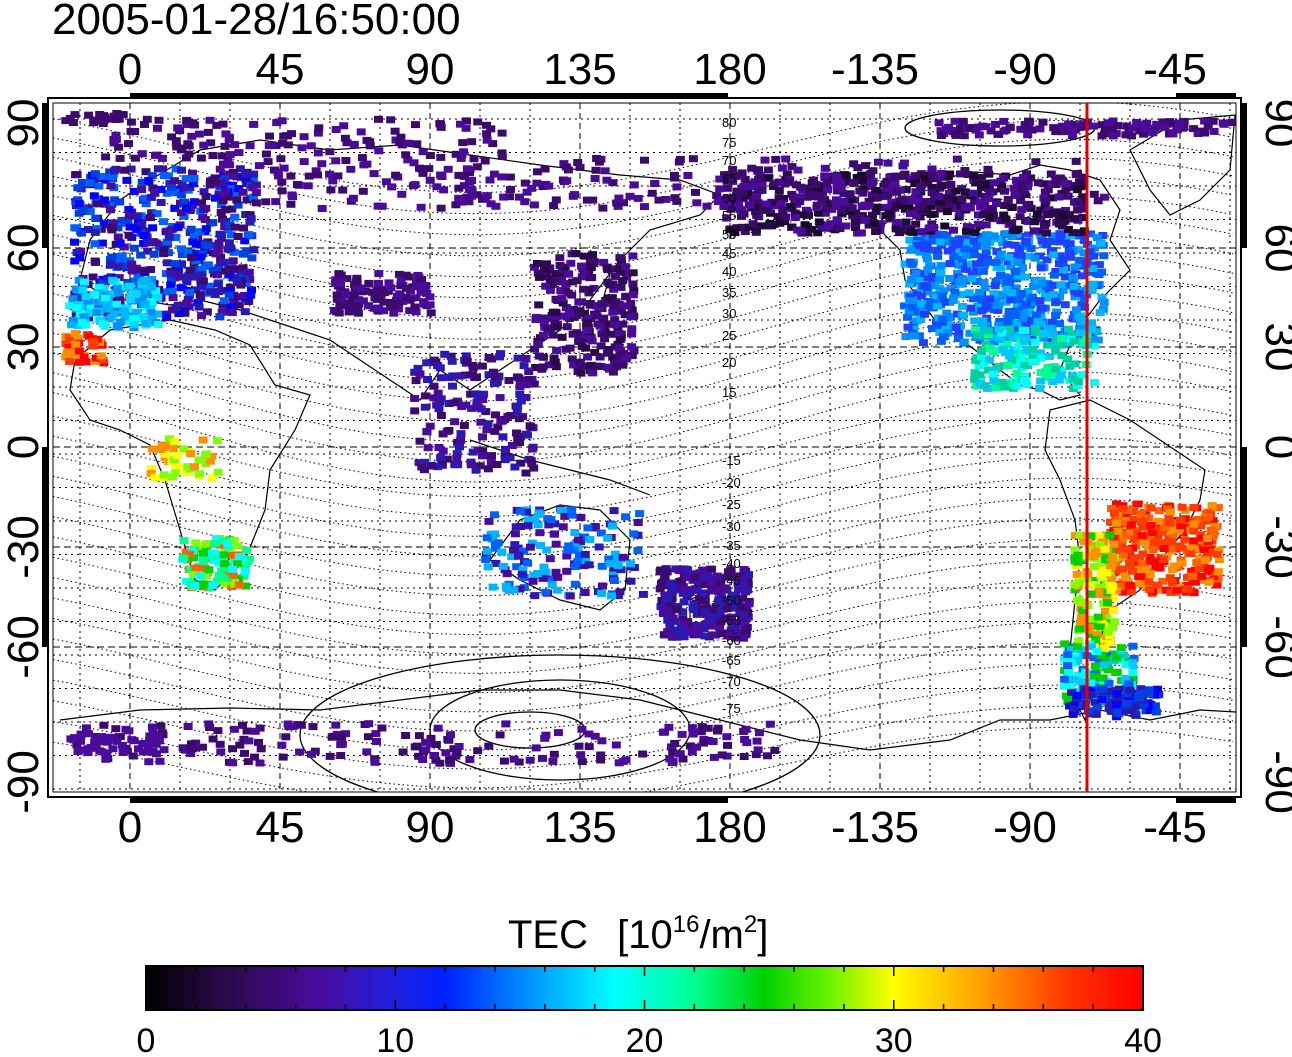  I want to click on contour-label: 35, so click(729, 292).